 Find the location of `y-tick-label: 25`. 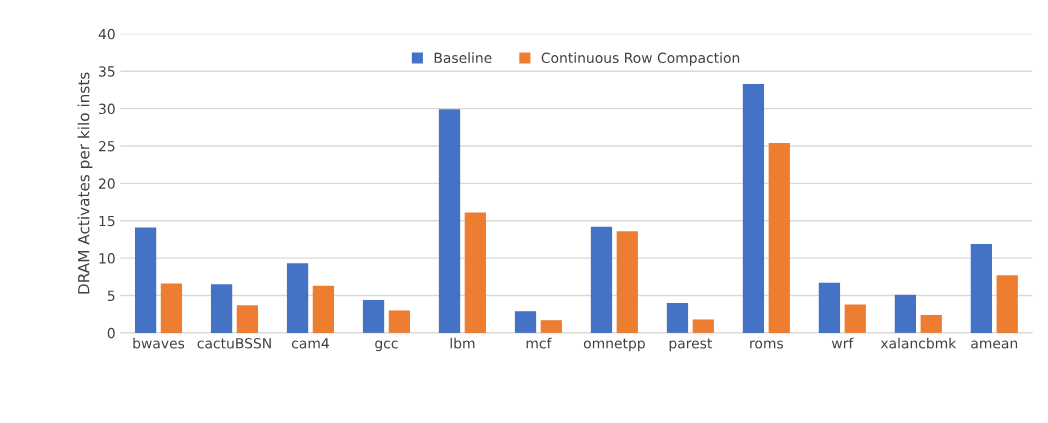

y-tick-label: 25 is located at coordinates (107, 146).